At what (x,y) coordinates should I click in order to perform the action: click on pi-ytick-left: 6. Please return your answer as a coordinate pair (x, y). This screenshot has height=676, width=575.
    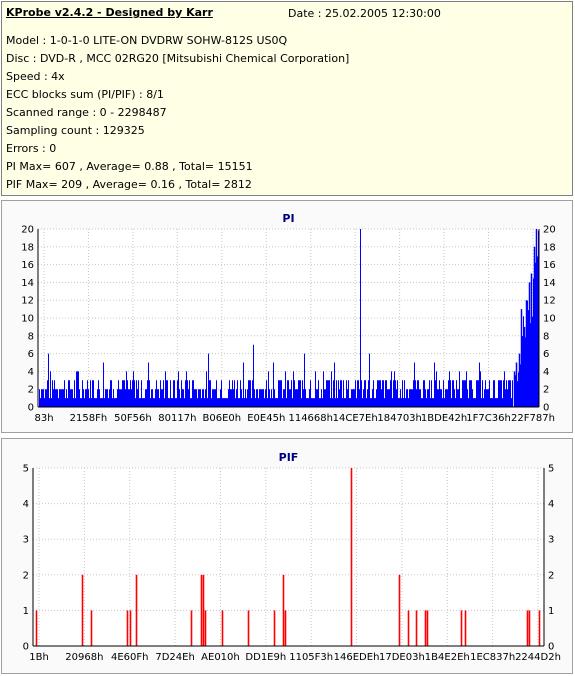
    Looking at the image, I should click on (31, 354).